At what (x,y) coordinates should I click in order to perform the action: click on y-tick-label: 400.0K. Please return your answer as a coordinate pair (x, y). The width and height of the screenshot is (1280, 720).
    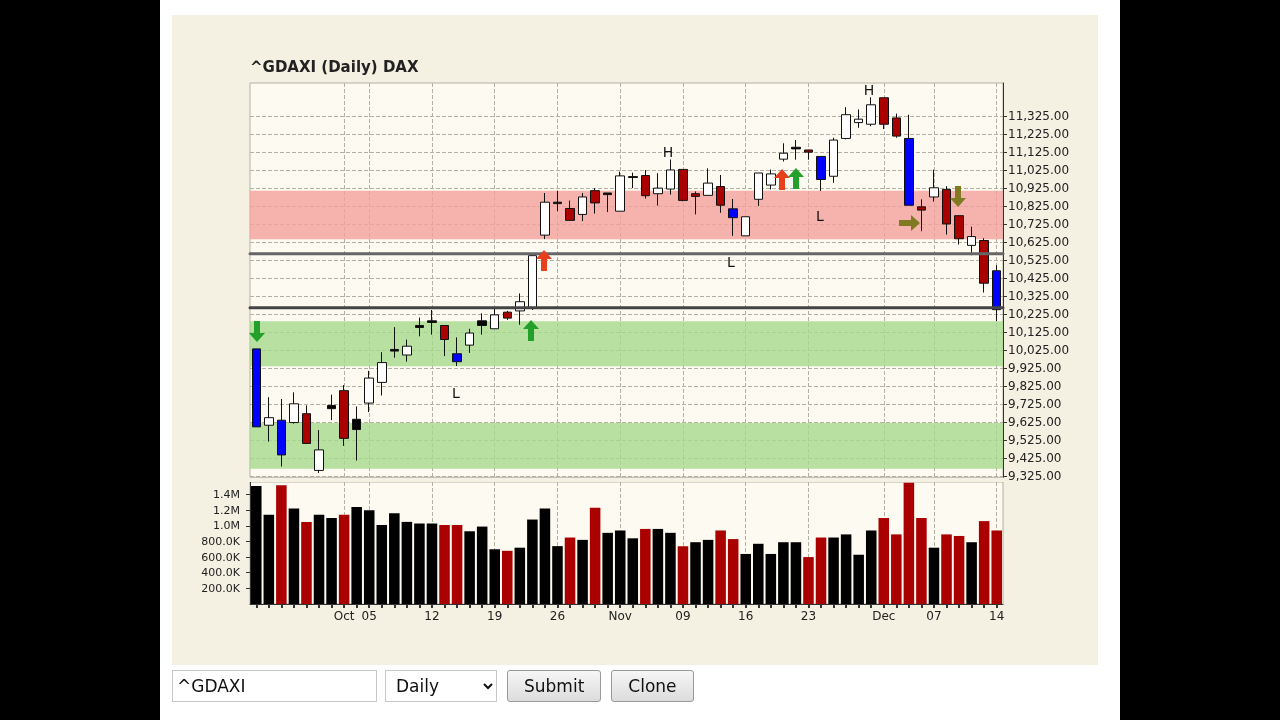
    Looking at the image, I should click on (221, 573).